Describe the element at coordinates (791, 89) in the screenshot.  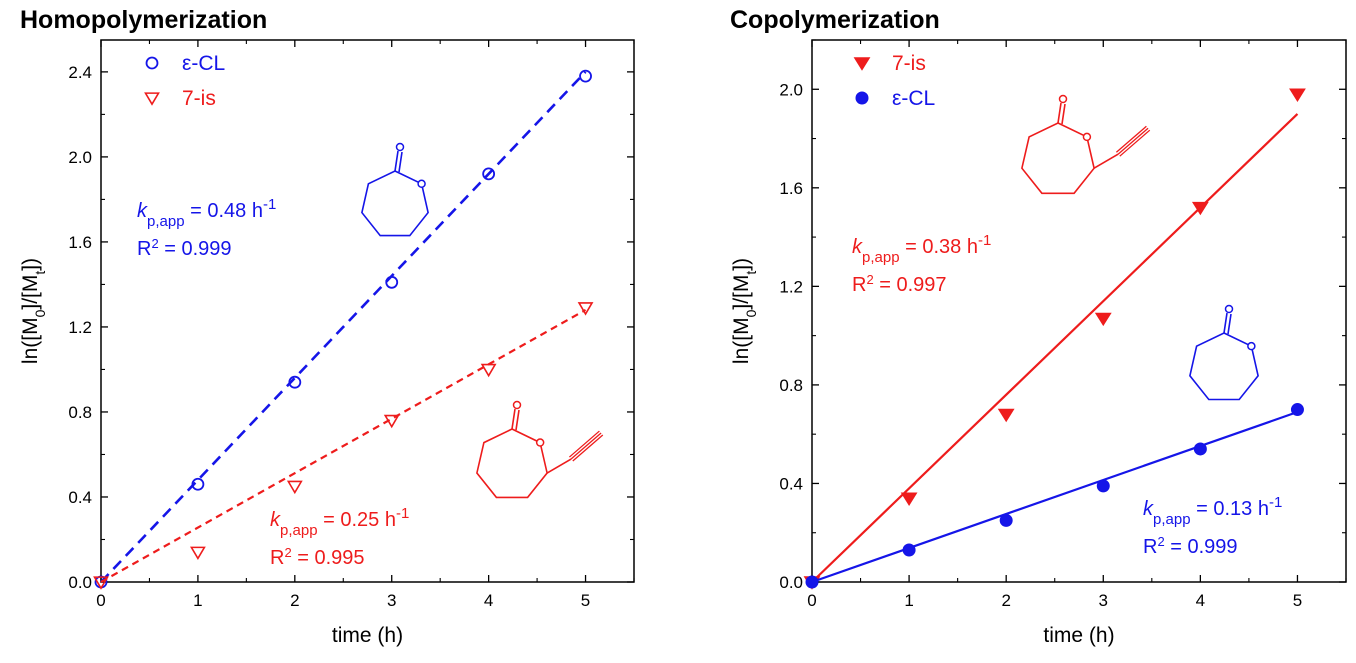
I see `y-tick-label: 2.0` at that location.